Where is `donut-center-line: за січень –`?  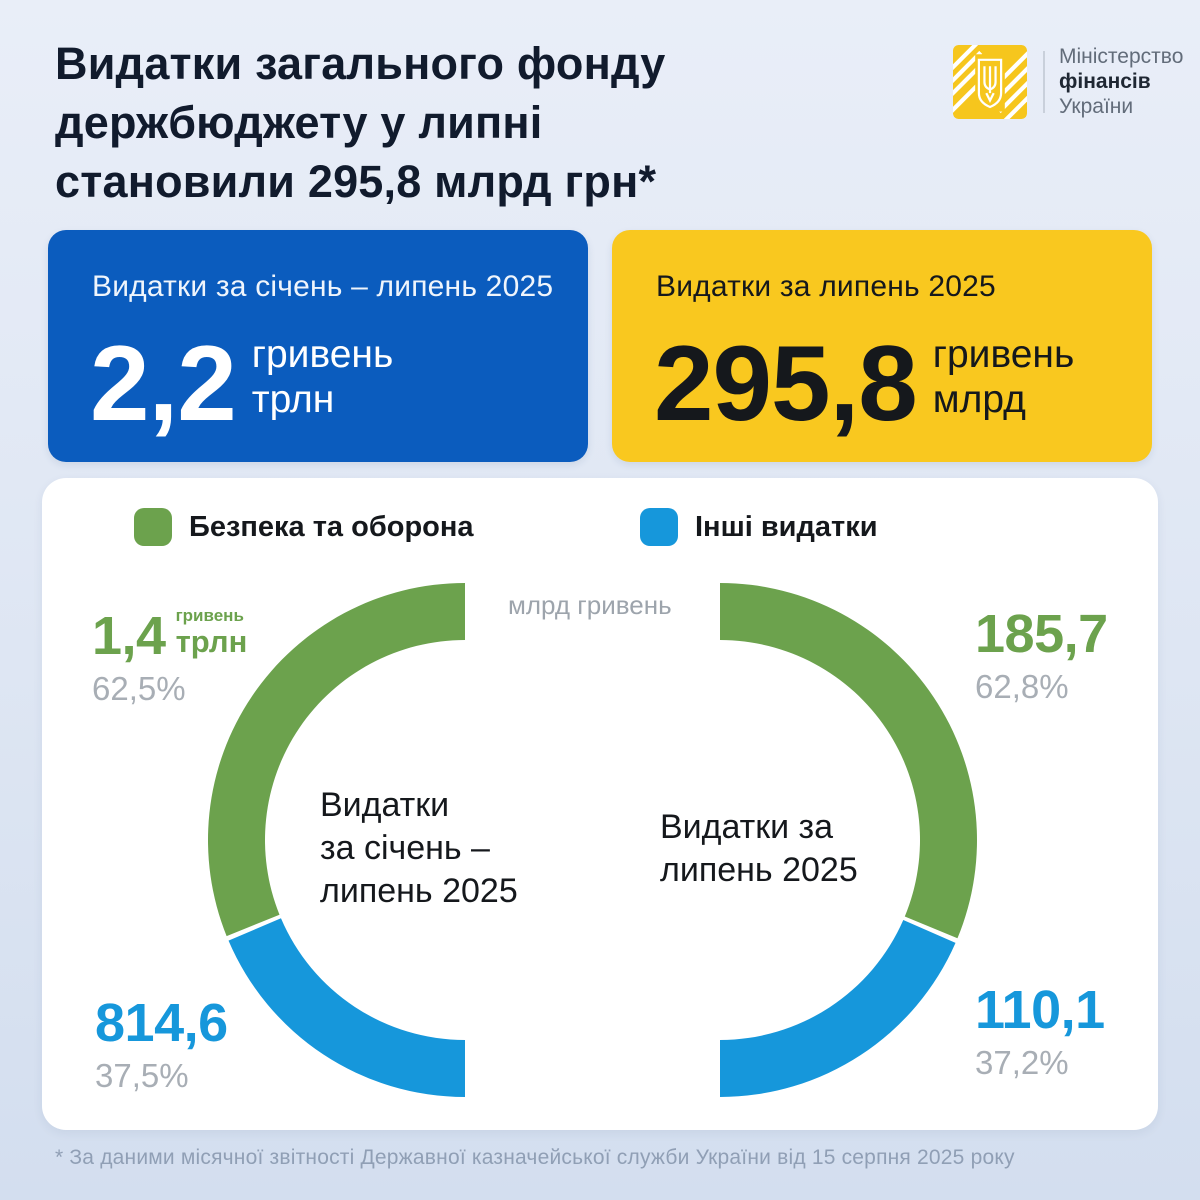 donut-center-line: за січень – is located at coordinates (405, 848).